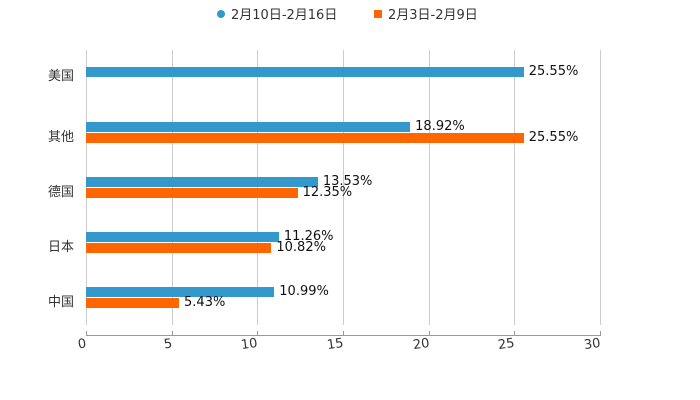 This screenshot has width=700, height=400. Describe the element at coordinates (592, 344) in the screenshot. I see `x-tick-label: 30` at that location.